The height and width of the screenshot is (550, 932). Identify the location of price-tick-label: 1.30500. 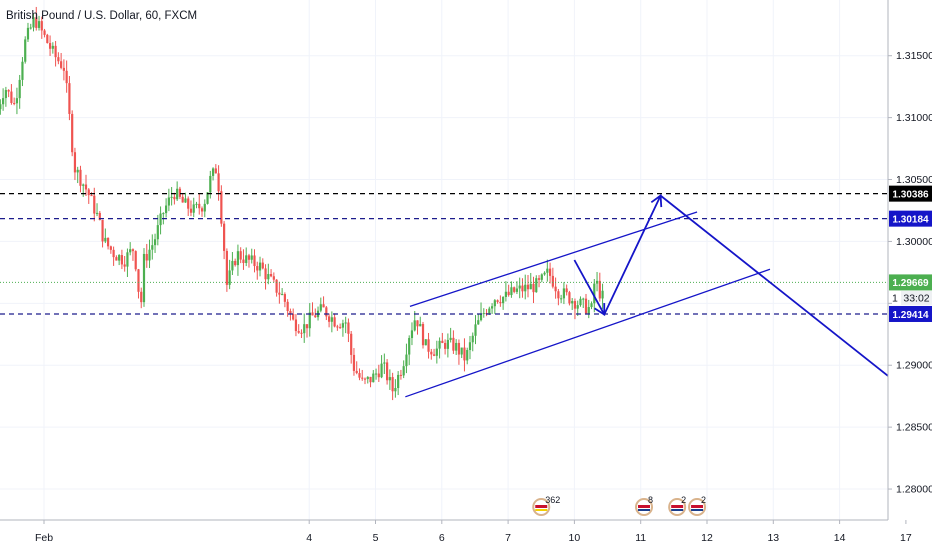
(914, 180).